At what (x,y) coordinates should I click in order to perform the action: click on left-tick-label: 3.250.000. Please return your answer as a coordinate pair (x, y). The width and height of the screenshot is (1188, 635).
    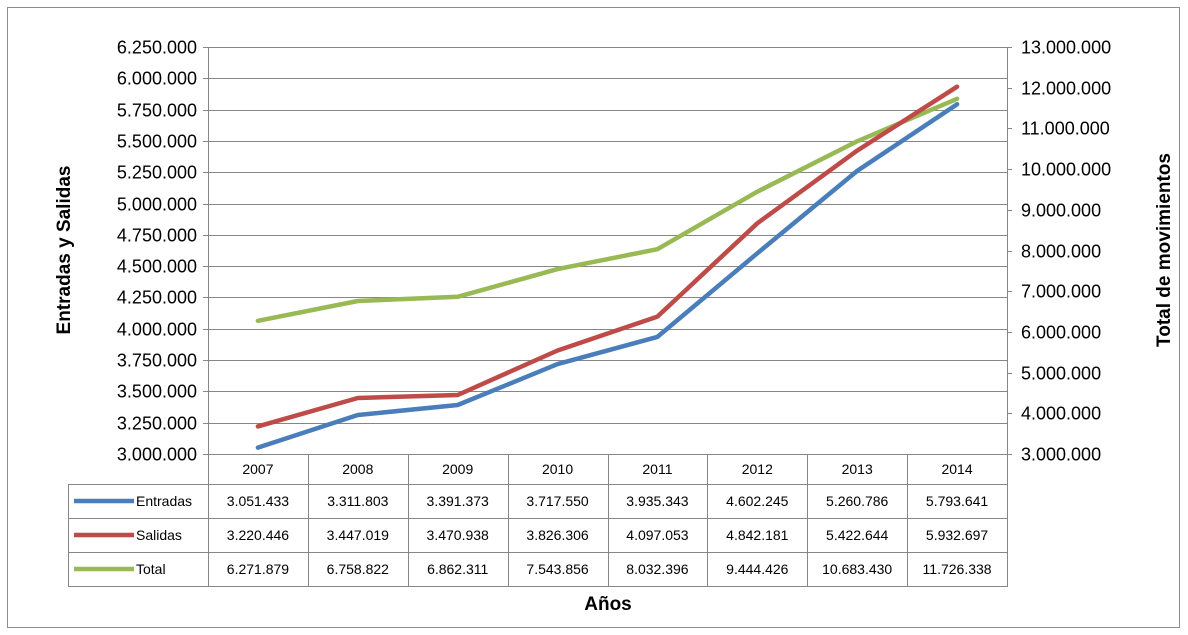
    Looking at the image, I should click on (157, 424).